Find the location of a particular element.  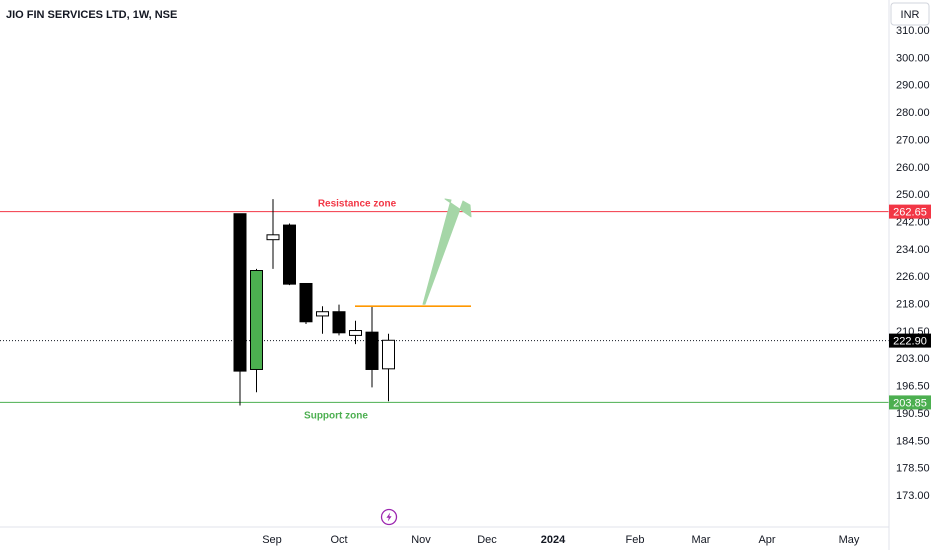

time-axis-tick: Sep is located at coordinates (272, 540).